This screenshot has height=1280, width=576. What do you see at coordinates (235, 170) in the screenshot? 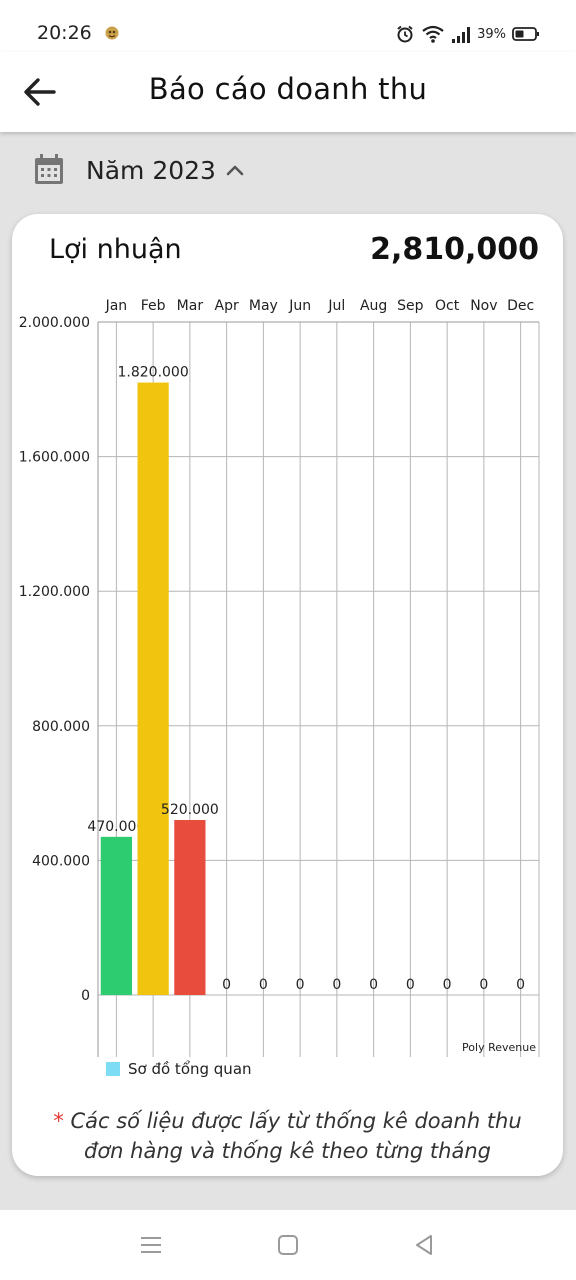
I see `chevron-up-icon` at bounding box center [235, 170].